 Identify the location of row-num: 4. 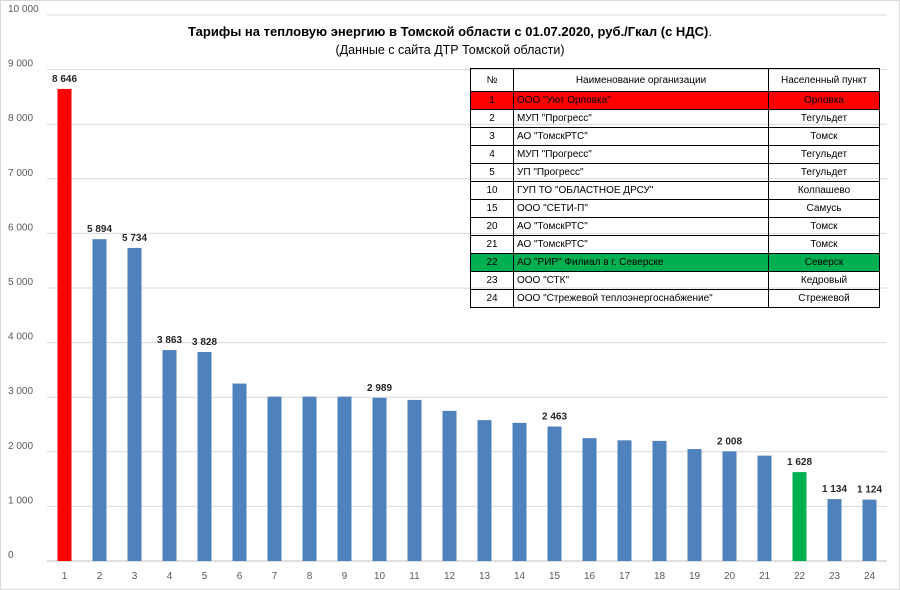
(492, 154).